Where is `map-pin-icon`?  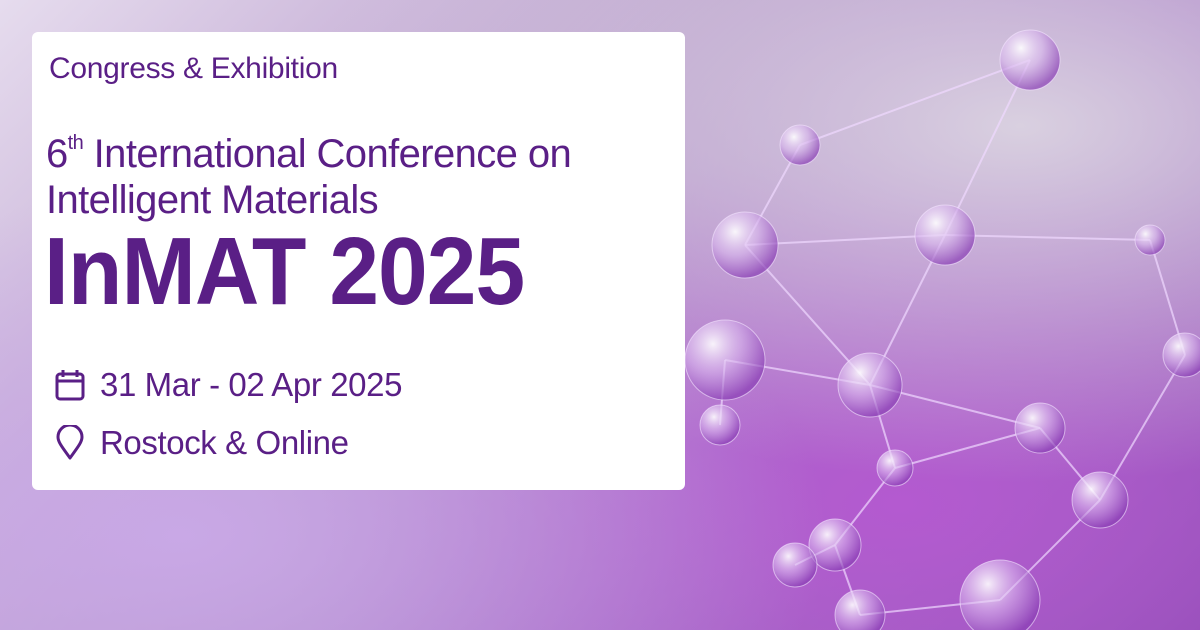 map-pin-icon is located at coordinates (70, 442).